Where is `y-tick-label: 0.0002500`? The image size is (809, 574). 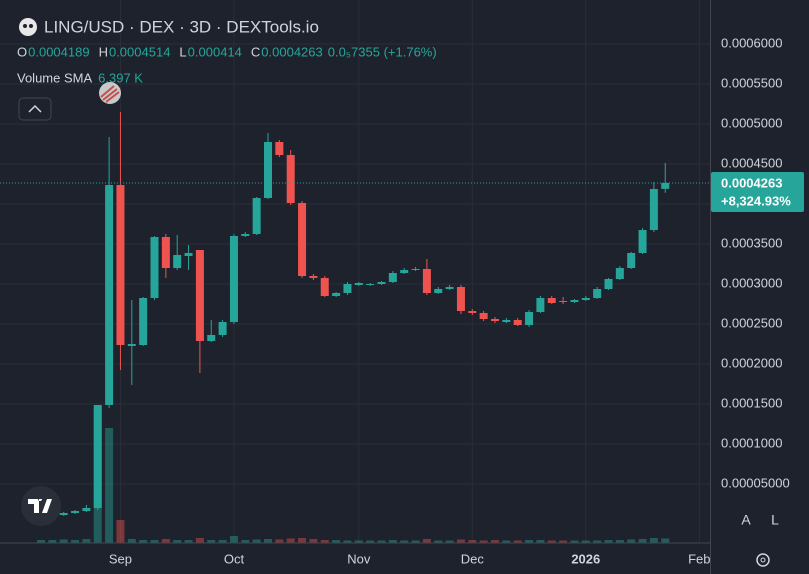 y-tick-label: 0.0002500 is located at coordinates (751, 322).